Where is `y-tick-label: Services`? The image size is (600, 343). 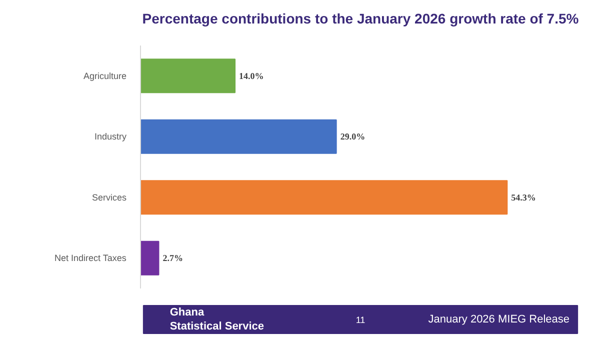 y-tick-label: Services is located at coordinates (109, 197).